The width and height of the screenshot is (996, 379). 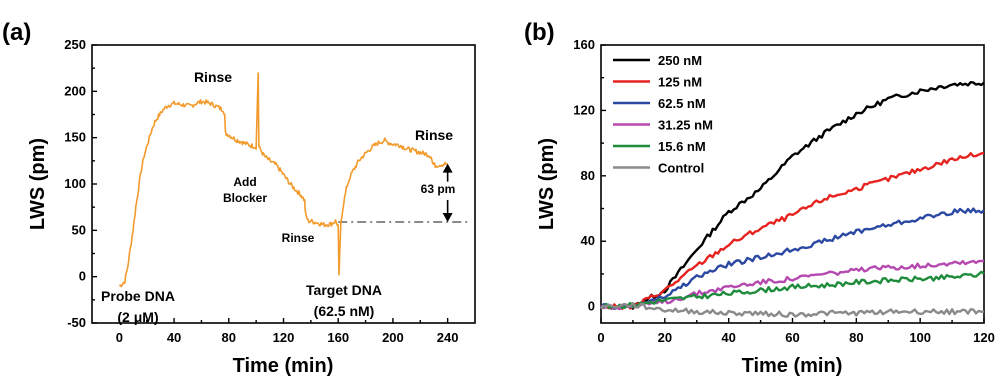 What do you see at coordinates (680, 60) in the screenshot?
I see `legend-label: 250 nM` at bounding box center [680, 60].